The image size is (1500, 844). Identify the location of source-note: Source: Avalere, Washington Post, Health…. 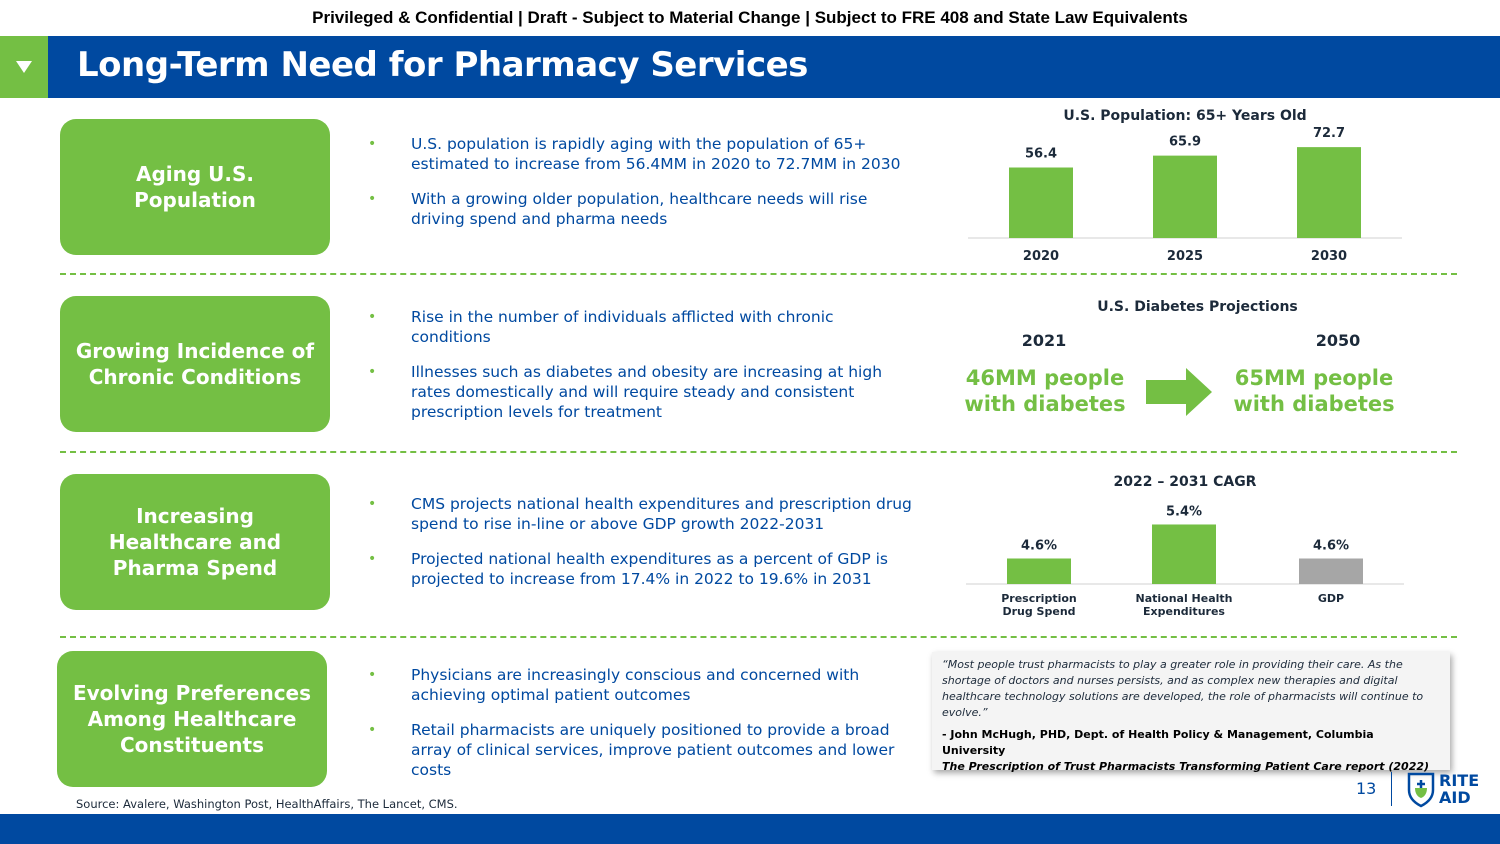
(267, 804).